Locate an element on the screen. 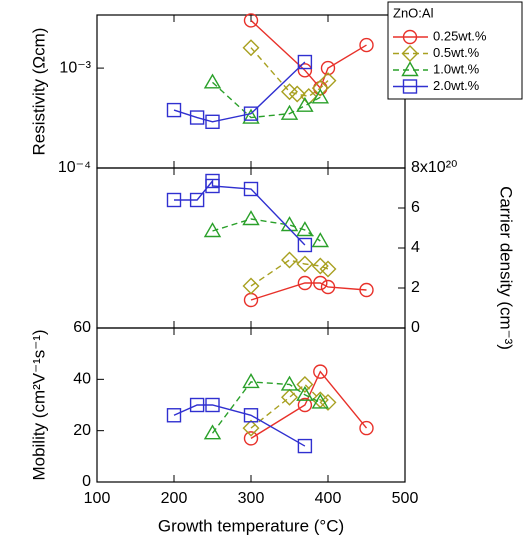 This screenshot has width=527, height=550. y-axis-label: Resistivity (Ωcm) is located at coordinates (38, 92).